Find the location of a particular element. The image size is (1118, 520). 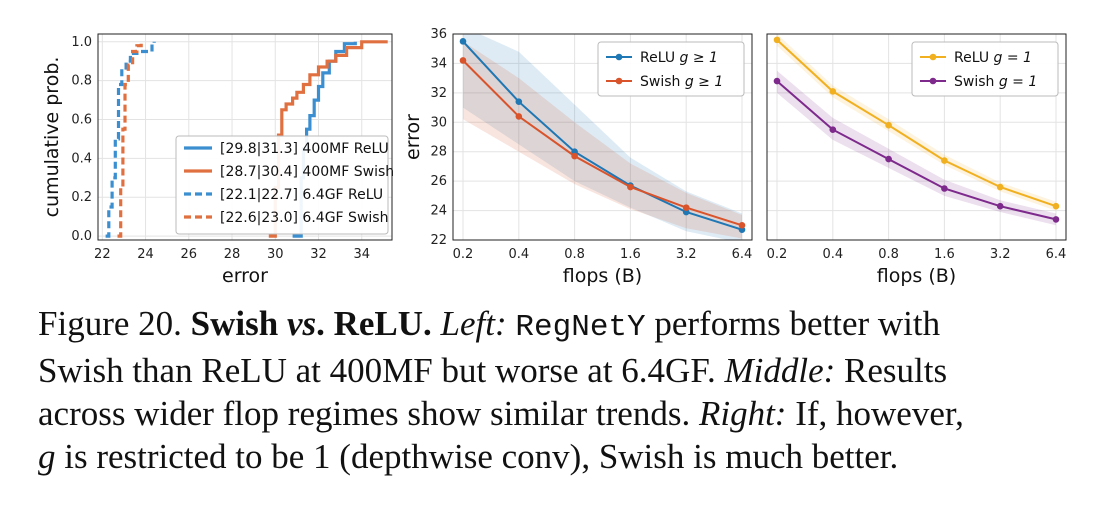

x-tick-label: 22 is located at coordinates (102, 254).